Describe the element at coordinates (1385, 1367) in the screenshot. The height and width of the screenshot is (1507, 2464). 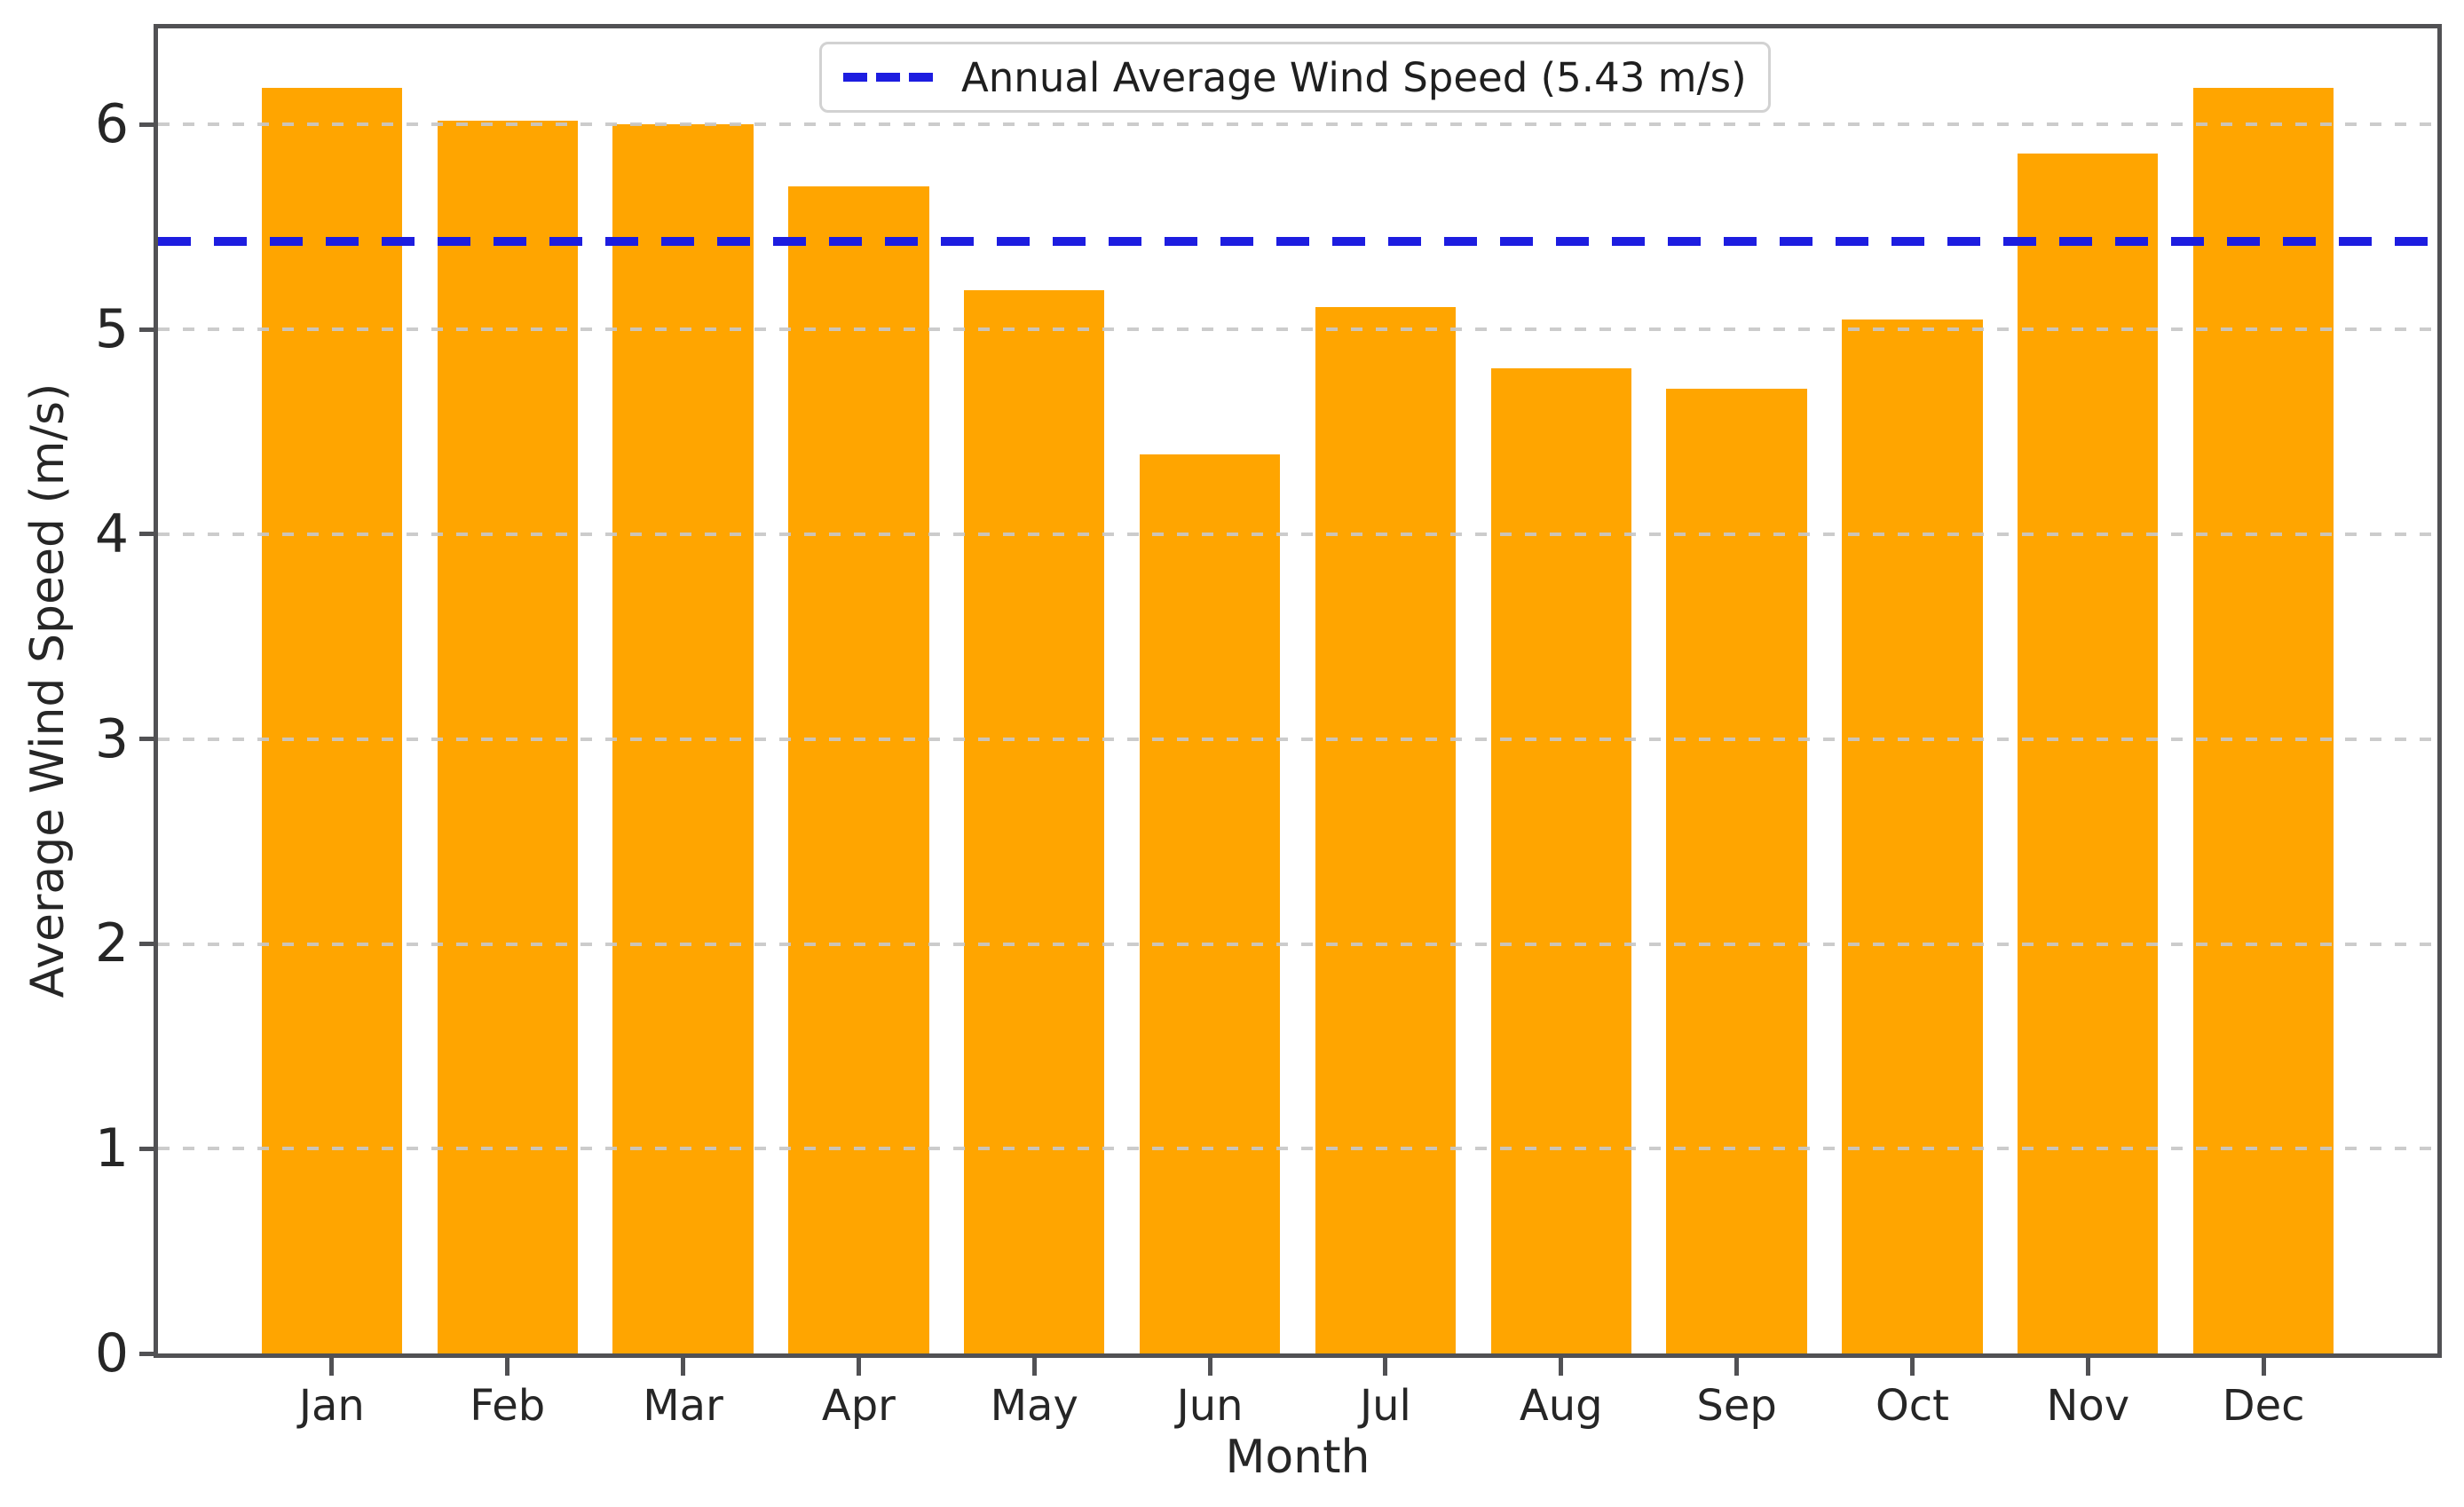
I see `x-tick-mark-jul` at that location.